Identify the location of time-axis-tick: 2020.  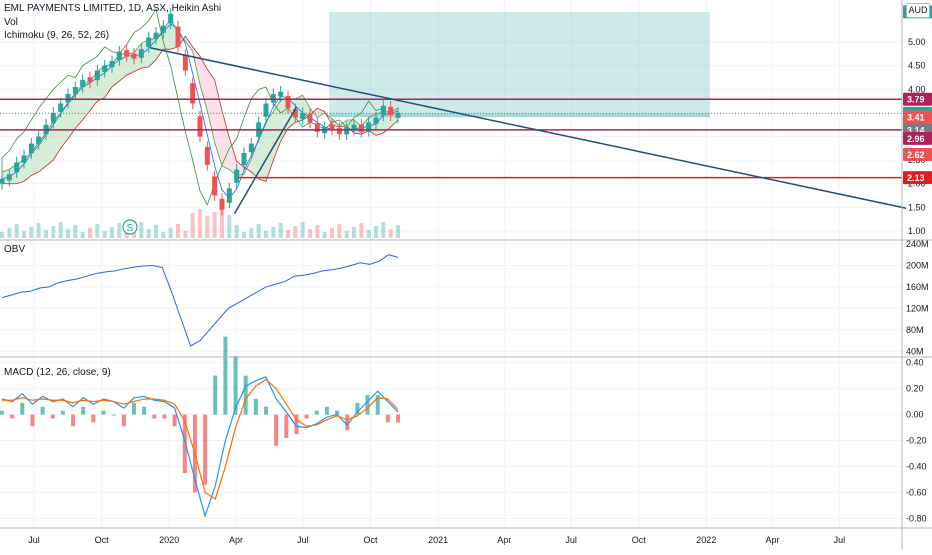
(169, 540).